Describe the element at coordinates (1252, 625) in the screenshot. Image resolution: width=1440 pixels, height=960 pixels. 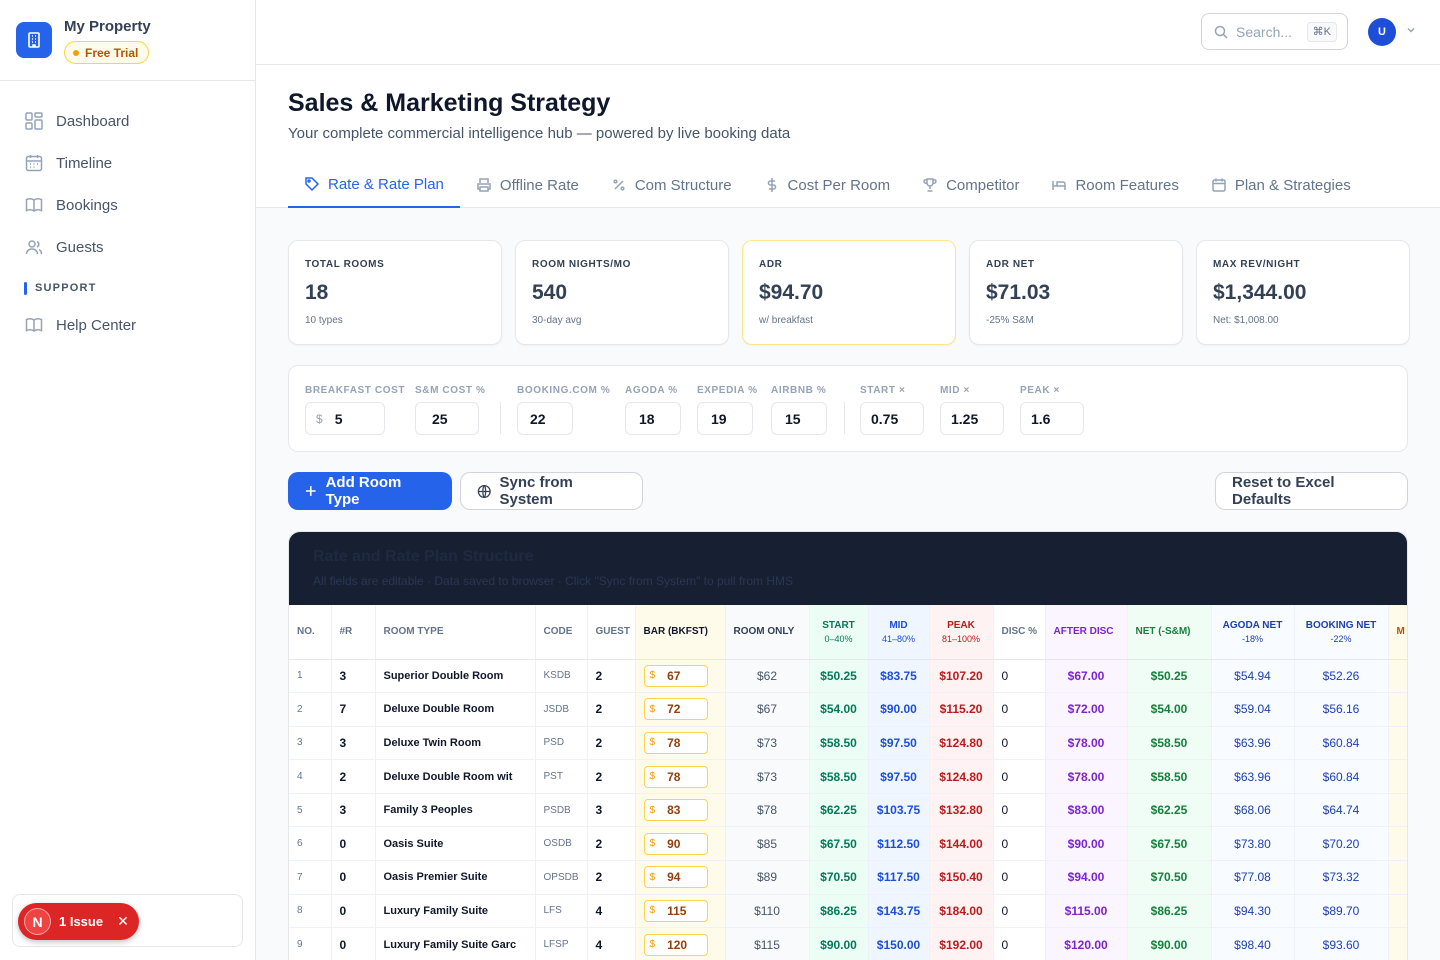
I see `header-label: AGODA NET` at that location.